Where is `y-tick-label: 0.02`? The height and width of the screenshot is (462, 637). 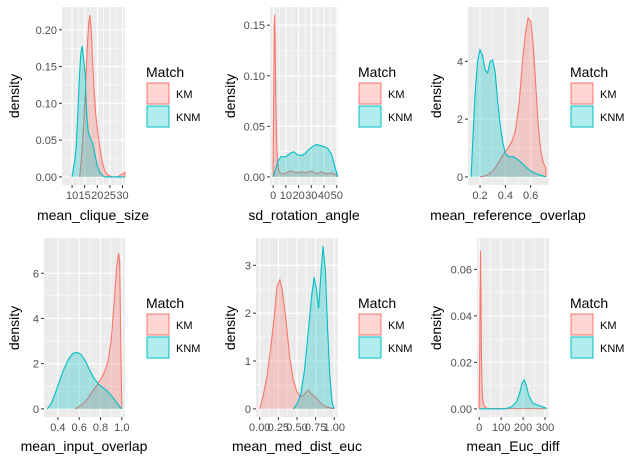 y-tick-label: 0.02 is located at coordinates (461, 363).